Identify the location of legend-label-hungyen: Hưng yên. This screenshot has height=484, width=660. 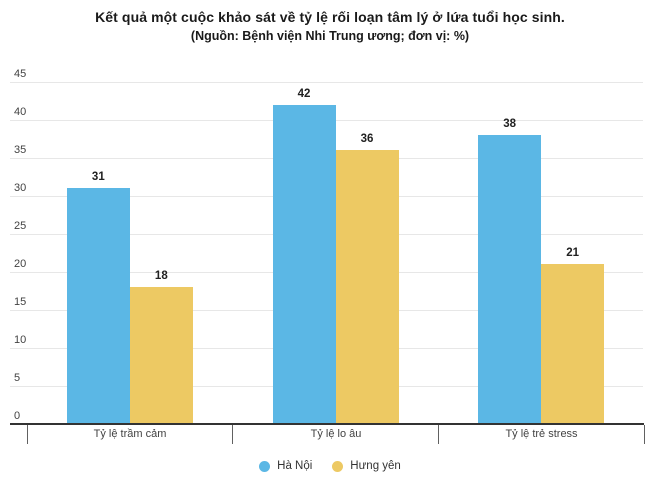
(375, 466).